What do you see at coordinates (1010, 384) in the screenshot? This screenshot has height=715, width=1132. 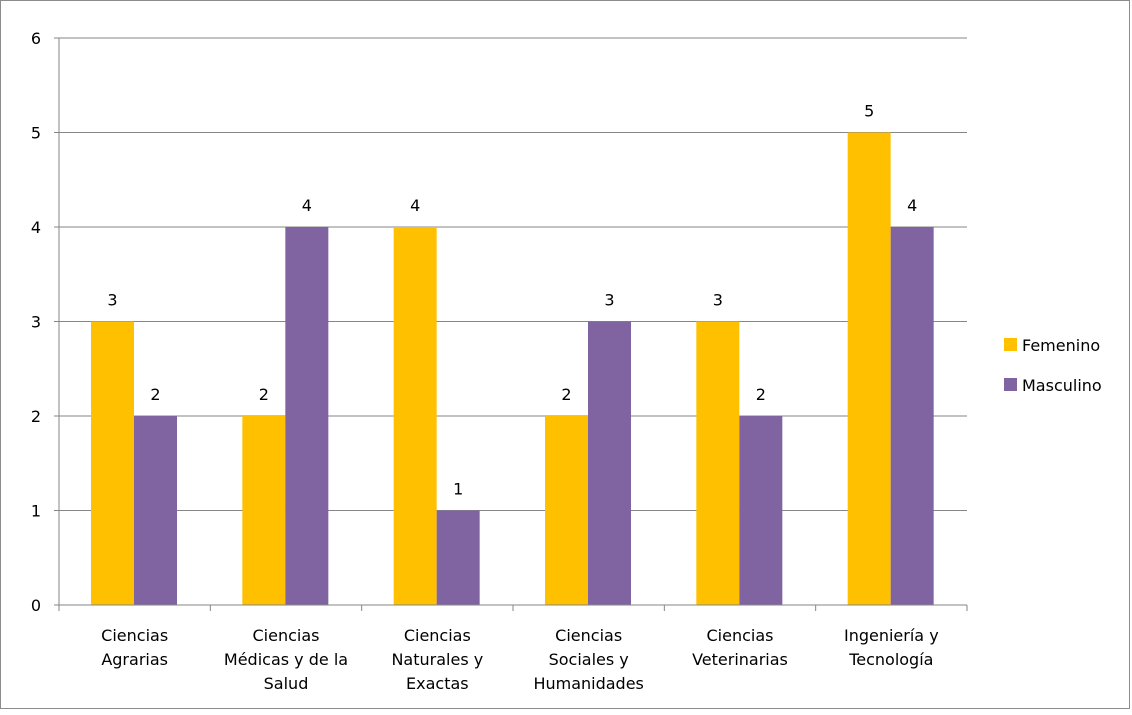 I see `legend-swatch-masculino` at bounding box center [1010, 384].